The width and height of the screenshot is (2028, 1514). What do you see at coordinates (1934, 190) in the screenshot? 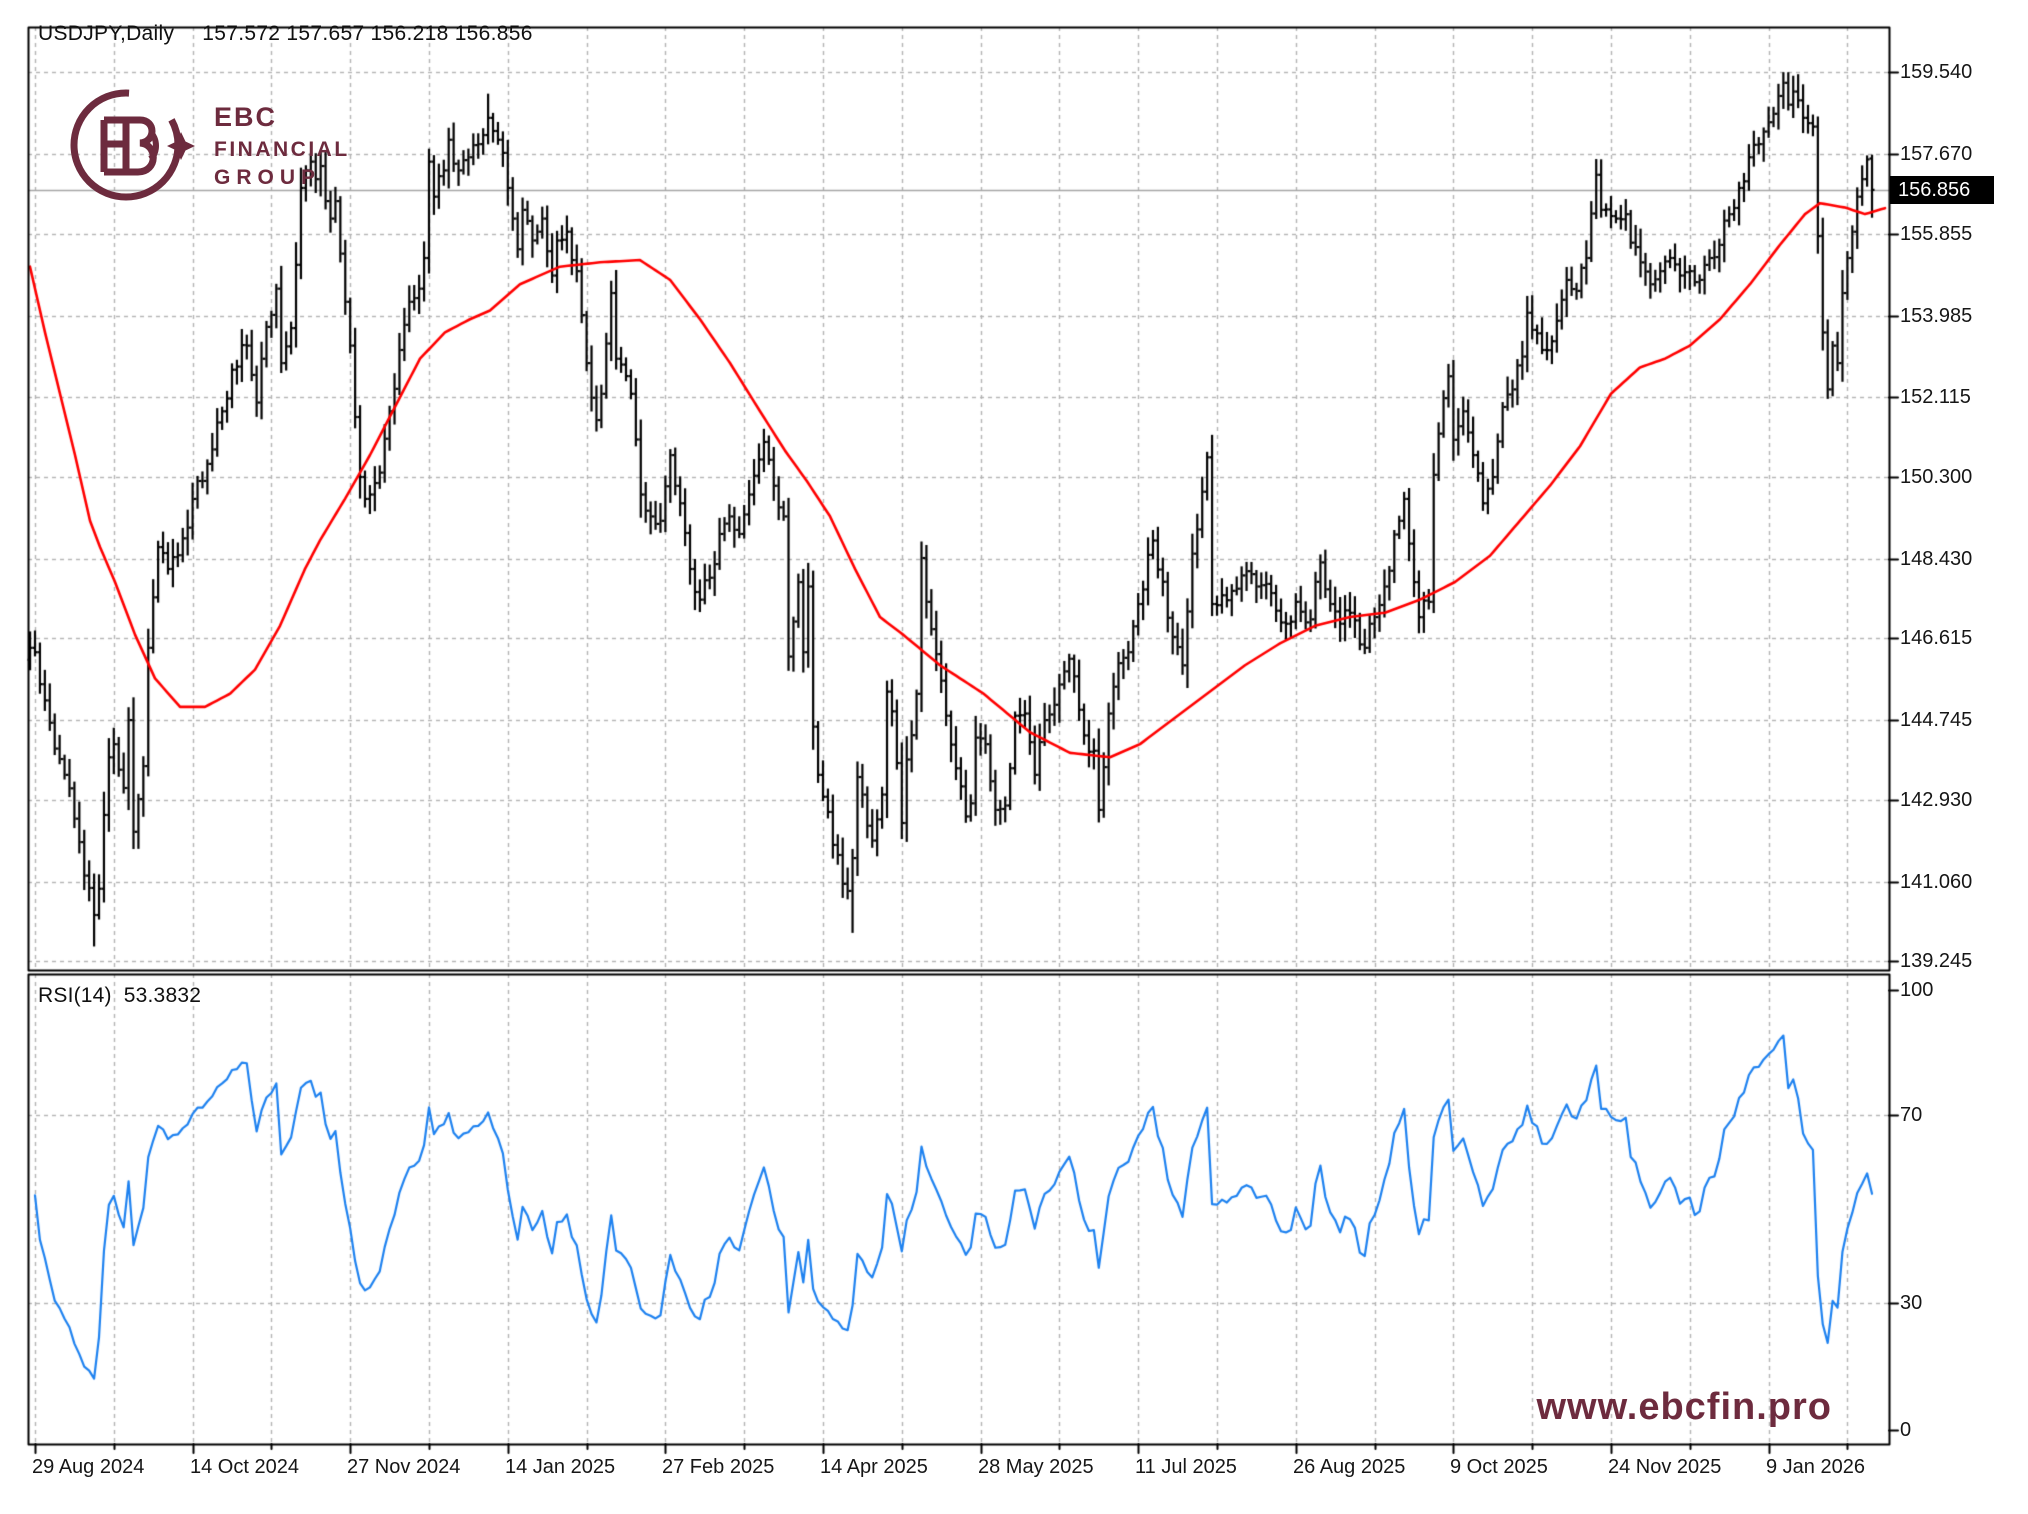
I see `current-price-value: 156.856` at bounding box center [1934, 190].